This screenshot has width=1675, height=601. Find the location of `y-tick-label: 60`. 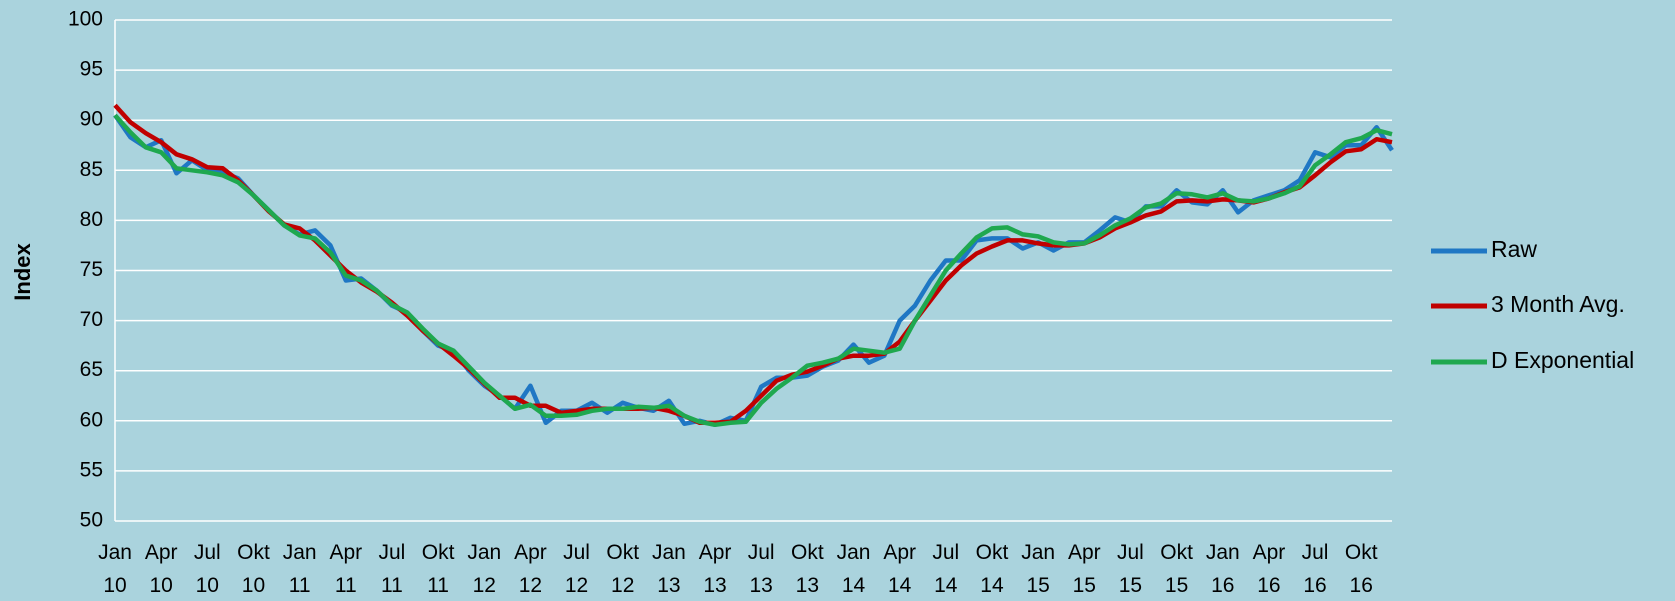

y-tick-label: 60 is located at coordinates (91, 419).